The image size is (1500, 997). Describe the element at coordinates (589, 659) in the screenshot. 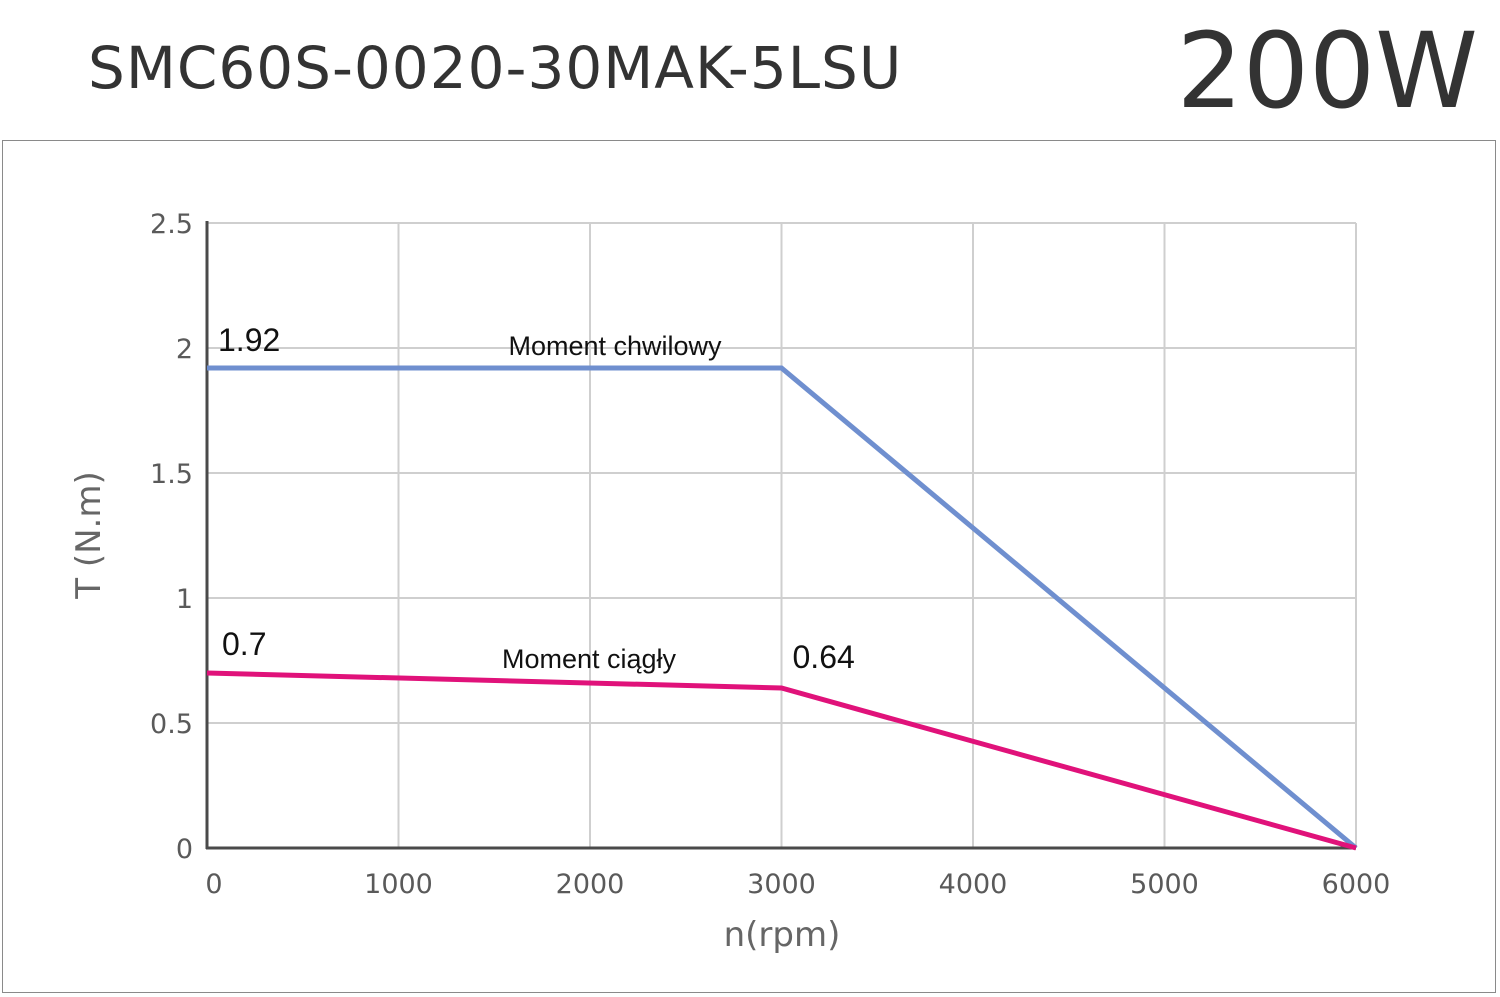

I see `series-name-label: Moment ciągły` at that location.